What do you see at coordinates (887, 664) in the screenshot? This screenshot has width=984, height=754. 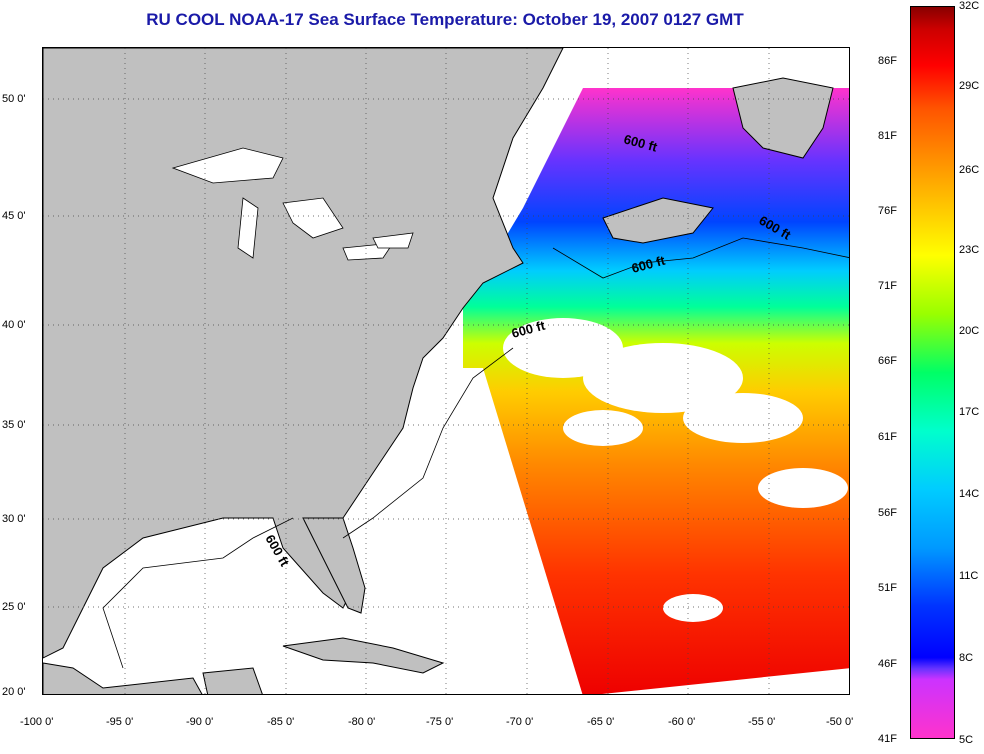 I see `cb-f-46: 46F` at bounding box center [887, 664].